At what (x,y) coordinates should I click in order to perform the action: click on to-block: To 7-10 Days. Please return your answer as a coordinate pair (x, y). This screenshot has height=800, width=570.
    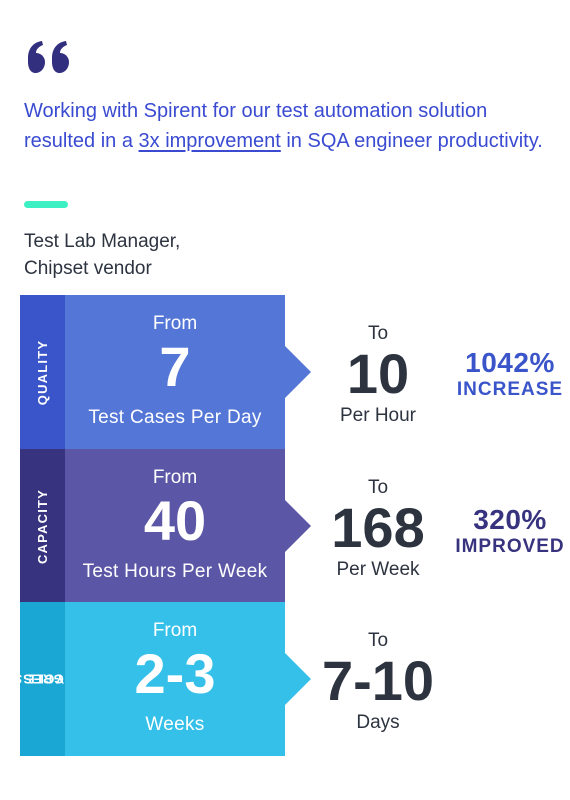
    Looking at the image, I should click on (378, 679).